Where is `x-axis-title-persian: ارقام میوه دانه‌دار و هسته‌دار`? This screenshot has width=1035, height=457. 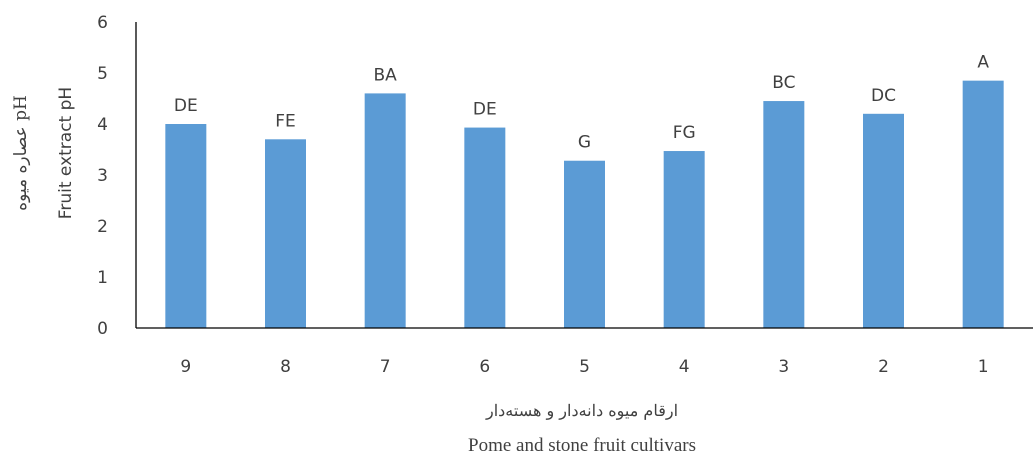 x-axis-title-persian: ارقام میوه دانه‌دار و هسته‌دار is located at coordinates (581, 410).